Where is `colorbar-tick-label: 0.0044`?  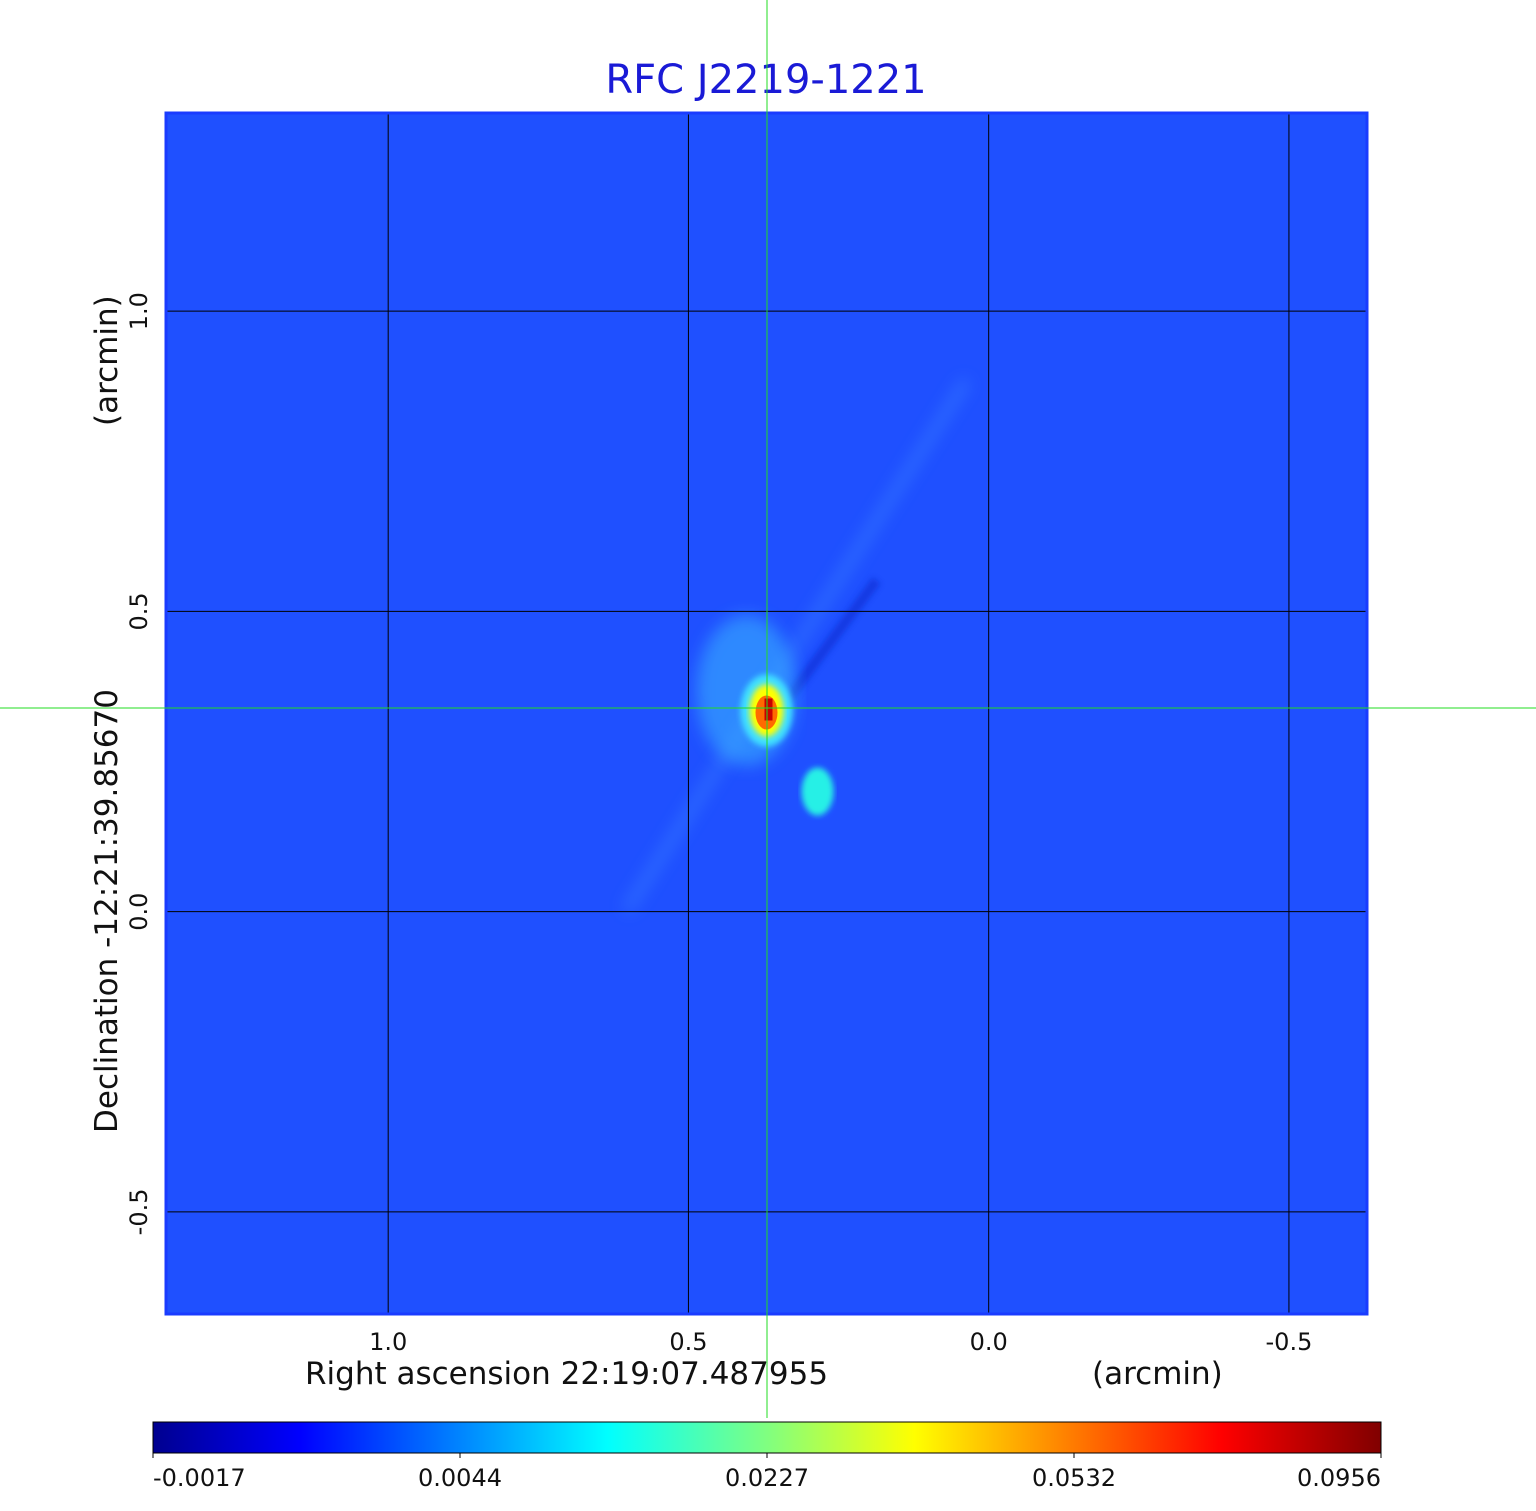 colorbar-tick-label: 0.0044 is located at coordinates (460, 1478).